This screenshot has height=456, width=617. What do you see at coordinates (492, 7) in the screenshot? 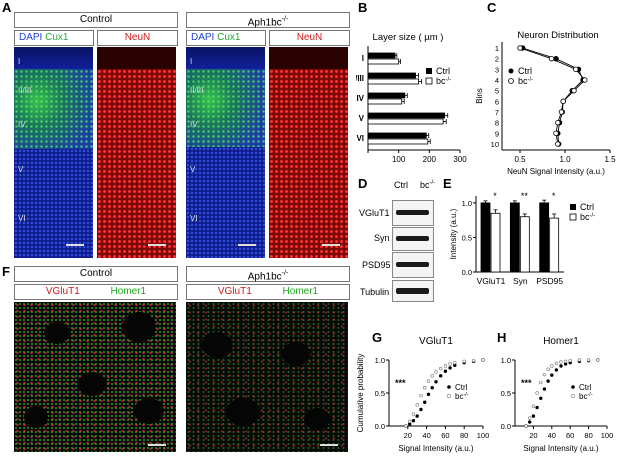
I see `panel-label-c: C` at bounding box center [492, 7].